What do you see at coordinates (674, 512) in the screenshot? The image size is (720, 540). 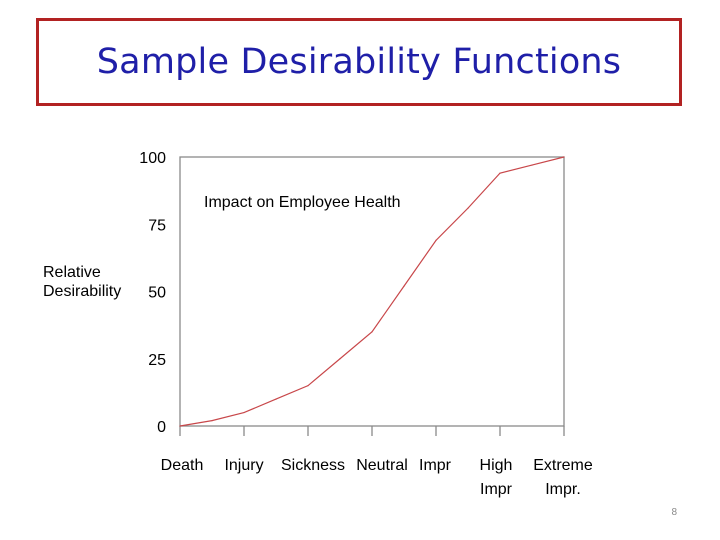 I see `slide-number: 8` at bounding box center [674, 512].